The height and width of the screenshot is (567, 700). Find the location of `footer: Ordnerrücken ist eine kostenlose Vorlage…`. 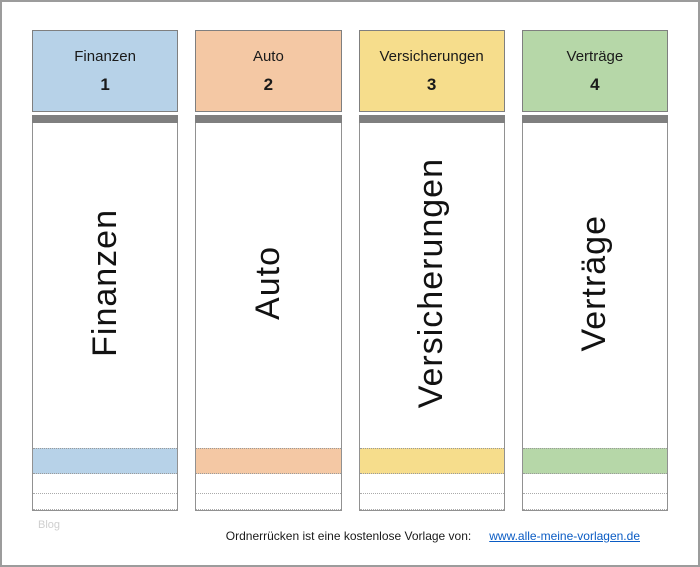

footer: Ordnerrücken ist eine kostenlose Vorlage… is located at coordinates (433, 536).